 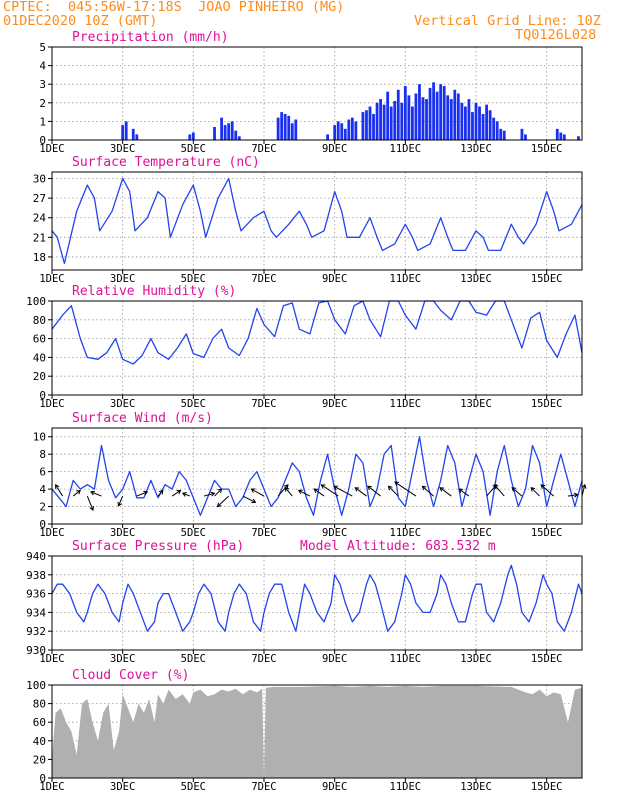 What do you see at coordinates (42, 454) in the screenshot?
I see `y-tick-label: 8` at bounding box center [42, 454].